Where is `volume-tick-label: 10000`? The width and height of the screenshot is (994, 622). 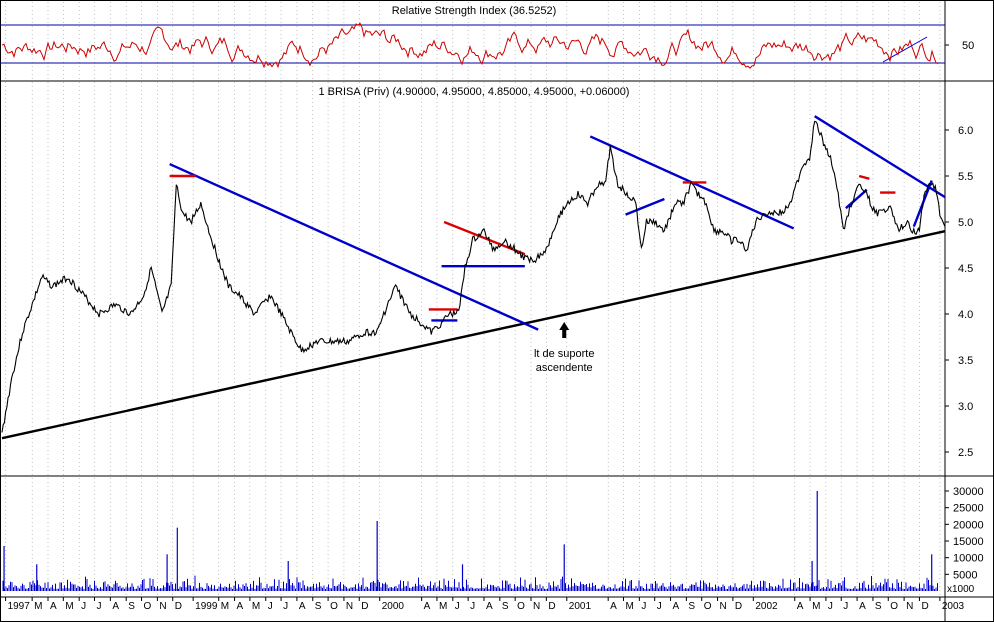 volume-tick-label: 10000 is located at coordinates (968, 559).